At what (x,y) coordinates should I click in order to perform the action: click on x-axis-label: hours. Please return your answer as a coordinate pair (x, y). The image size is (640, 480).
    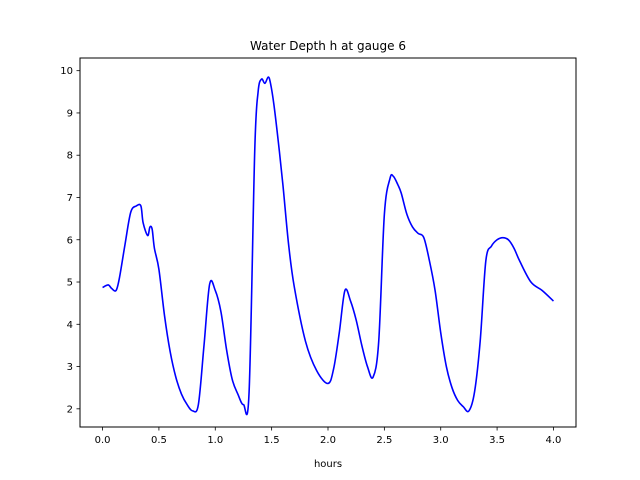
    Looking at the image, I should click on (328, 464).